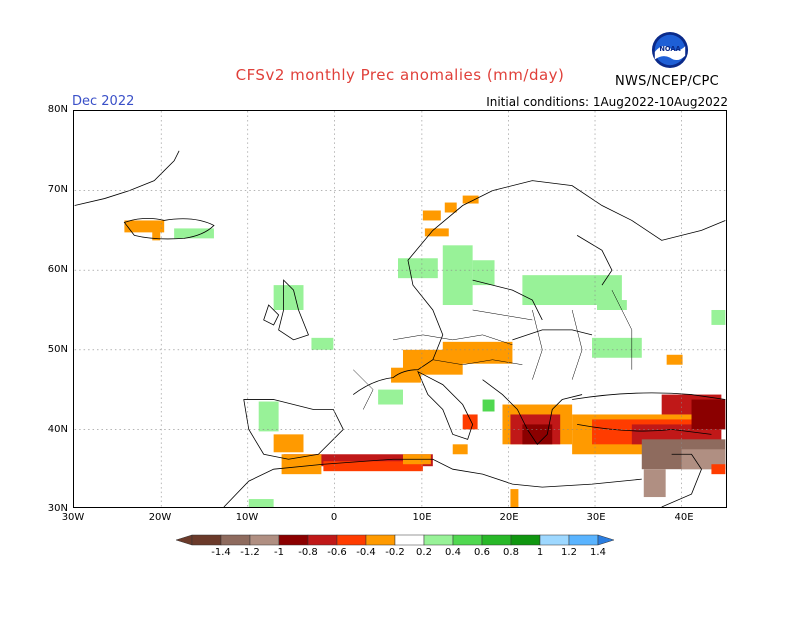 The height and width of the screenshot is (618, 800). What do you see at coordinates (684, 517) in the screenshot?
I see `lon-label: 40E` at bounding box center [684, 517].